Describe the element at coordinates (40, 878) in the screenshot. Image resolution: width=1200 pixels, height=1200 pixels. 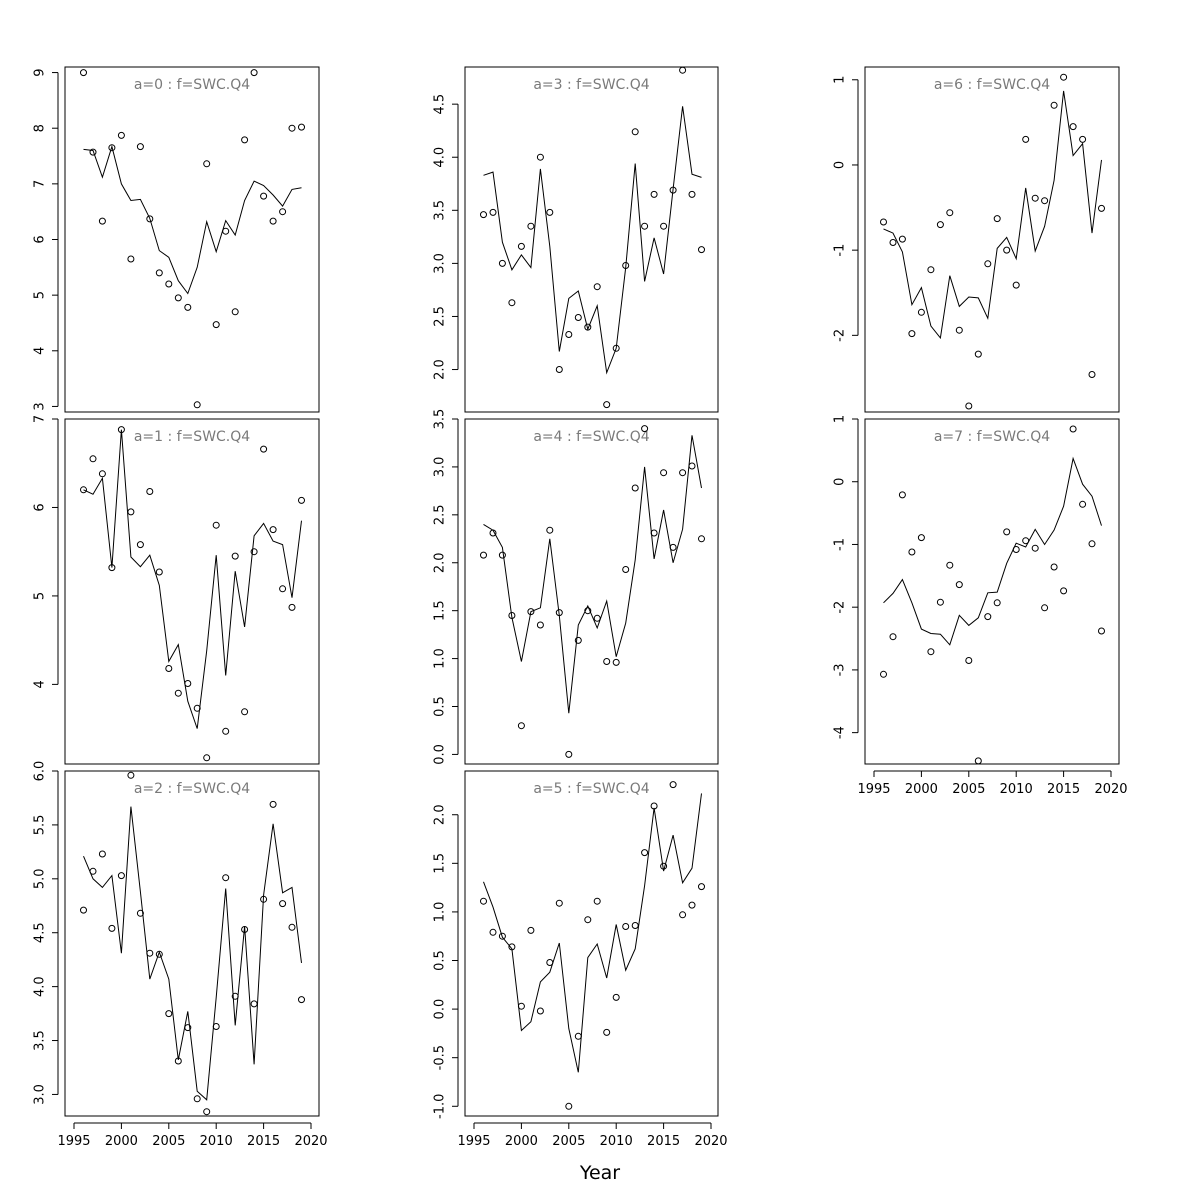
I see `y-tick-label: 5.0` at that location.